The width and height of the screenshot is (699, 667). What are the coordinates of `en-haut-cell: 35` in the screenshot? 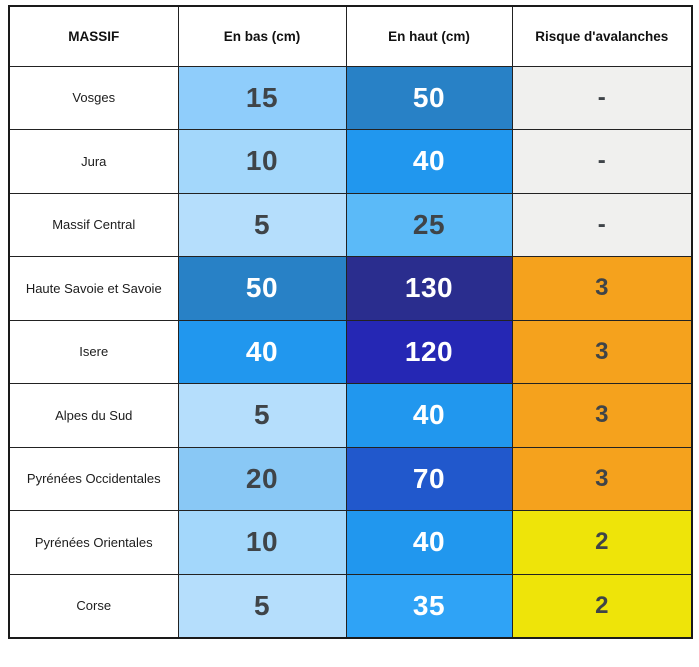 It's located at (429, 605).